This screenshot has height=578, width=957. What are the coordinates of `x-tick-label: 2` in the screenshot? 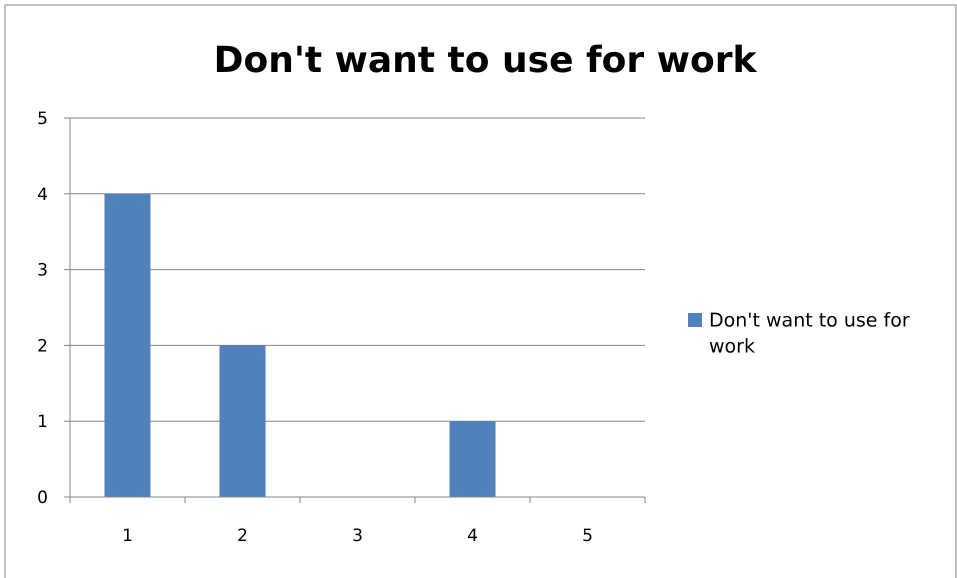 It's located at (242, 536).